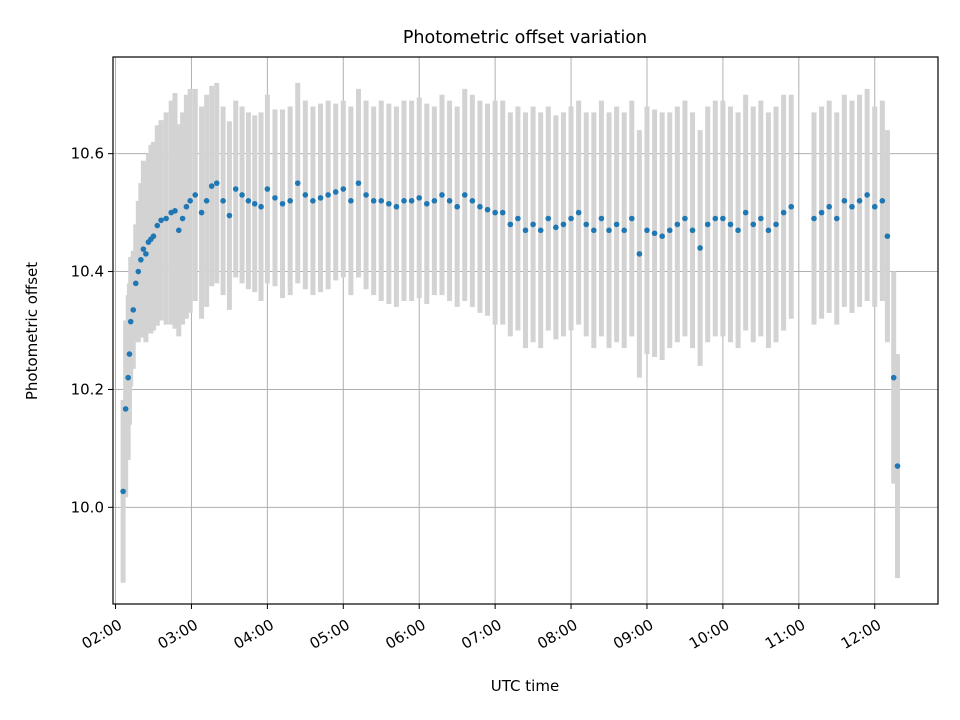 Image resolution: width=960 pixels, height=720 pixels. What do you see at coordinates (87, 272) in the screenshot?
I see `y-tick-label: 10.4` at bounding box center [87, 272].